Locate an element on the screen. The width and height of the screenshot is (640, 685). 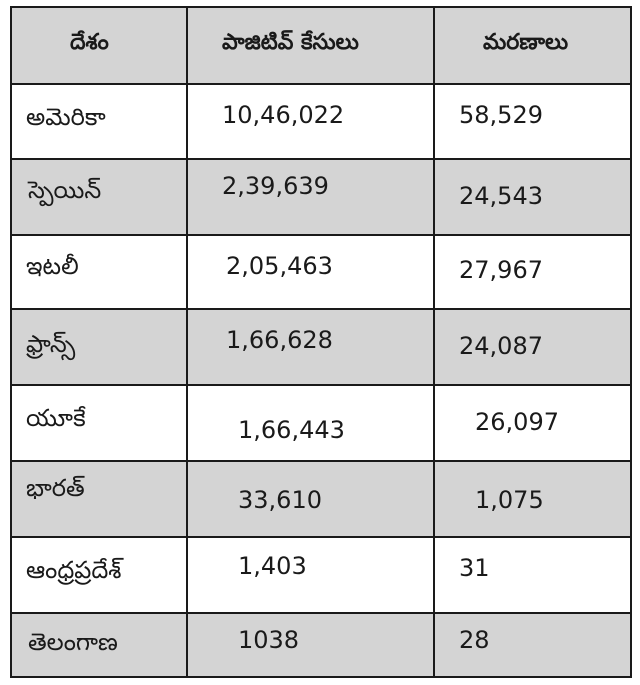
table-row: యూకే 1,66,443 26,097 is located at coordinates (321, 422).